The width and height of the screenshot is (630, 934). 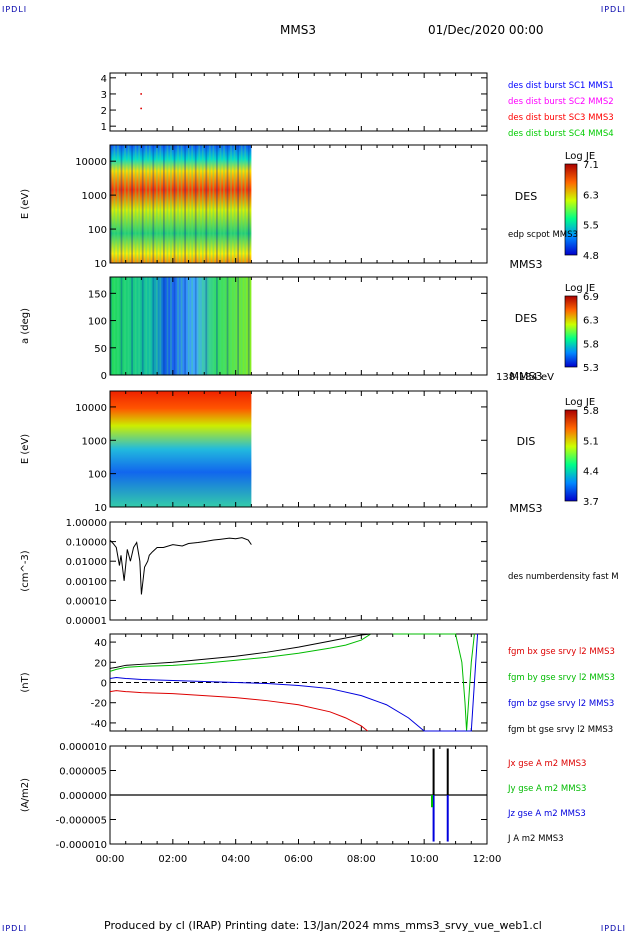 What do you see at coordinates (591, 321) in the screenshot?
I see `panel3-colorbar-tick-label: 6.3` at bounding box center [591, 321].